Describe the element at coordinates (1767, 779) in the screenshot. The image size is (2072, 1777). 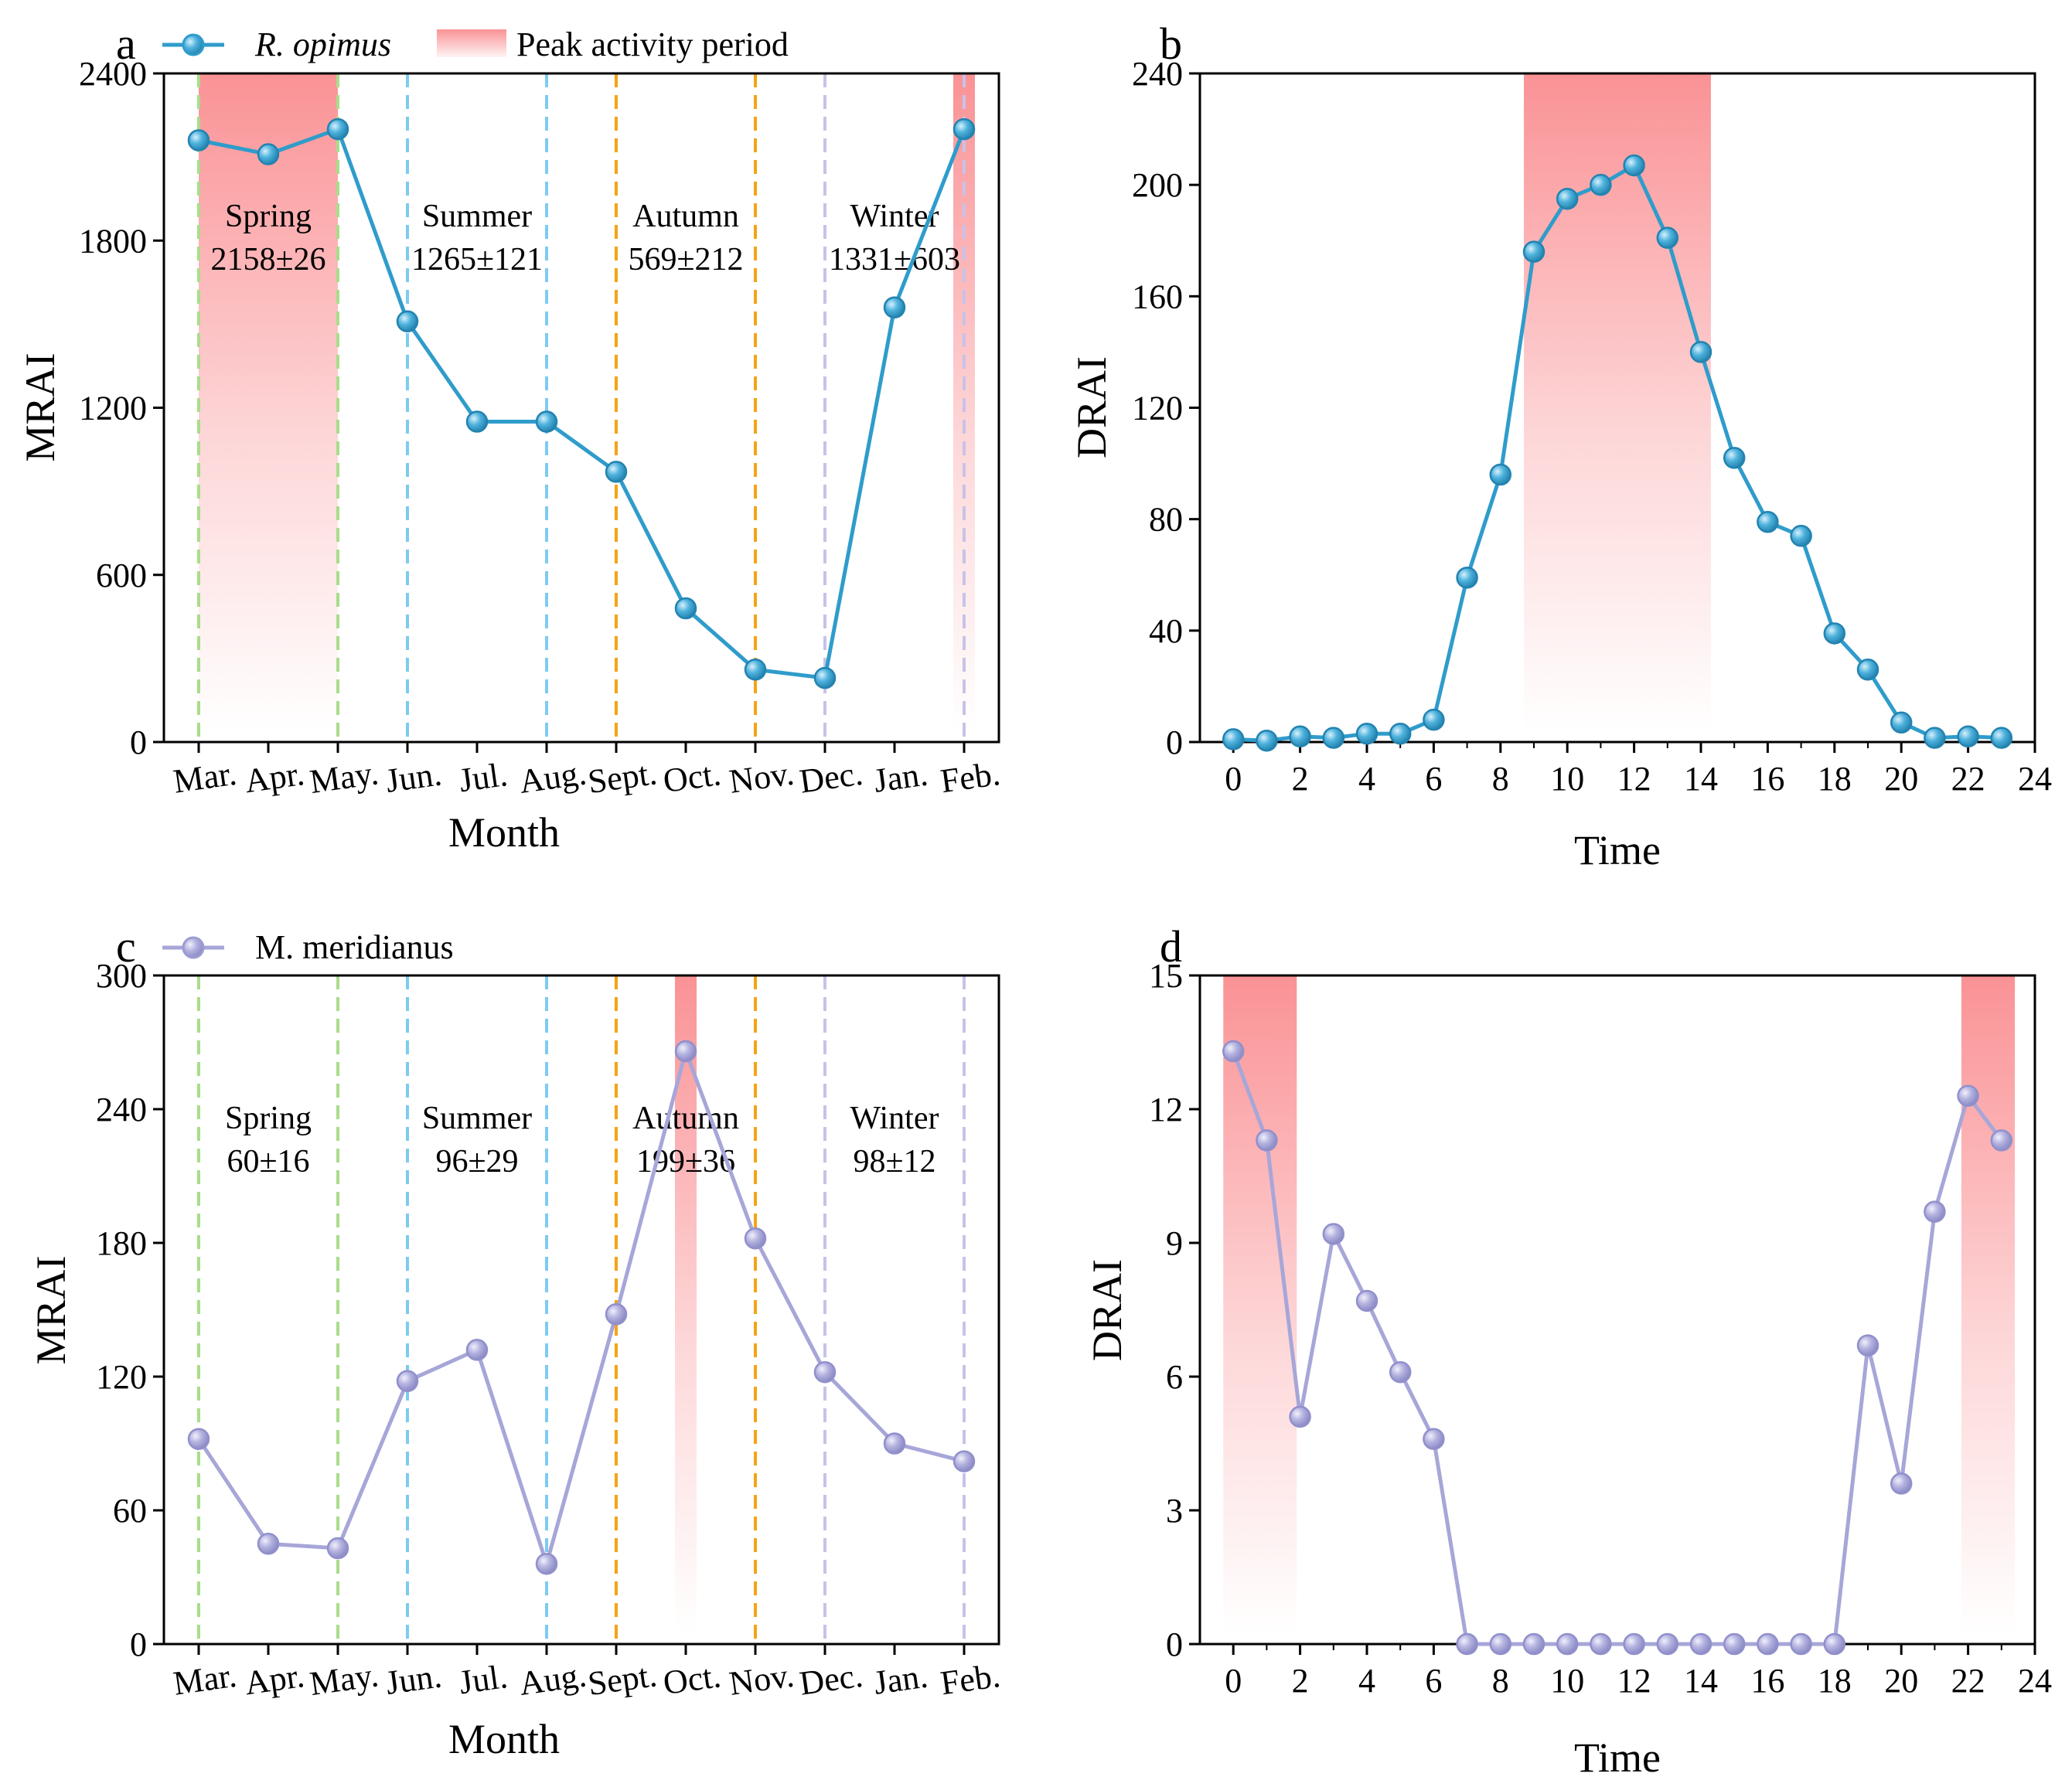
I see `x-tick-label-b-16: 16` at that location.